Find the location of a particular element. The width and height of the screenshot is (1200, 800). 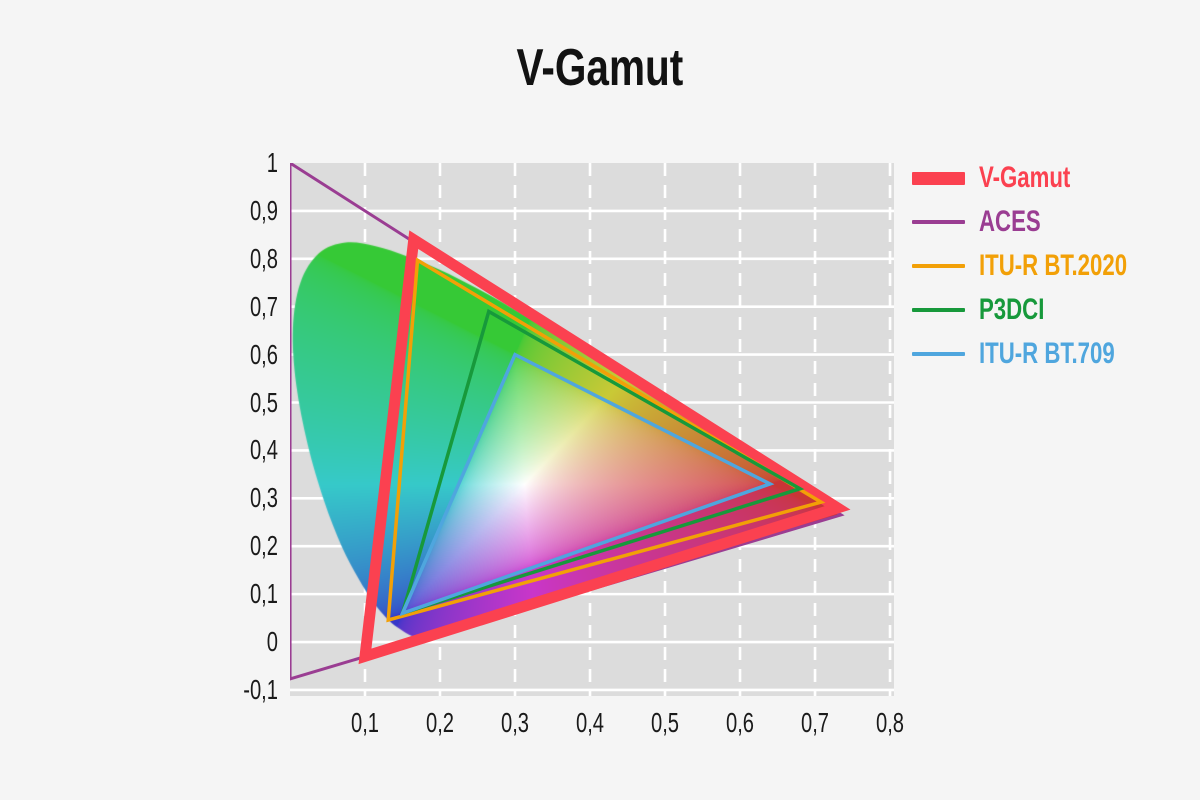

chart-title-wrap: V-Gamut is located at coordinates (600, 68).